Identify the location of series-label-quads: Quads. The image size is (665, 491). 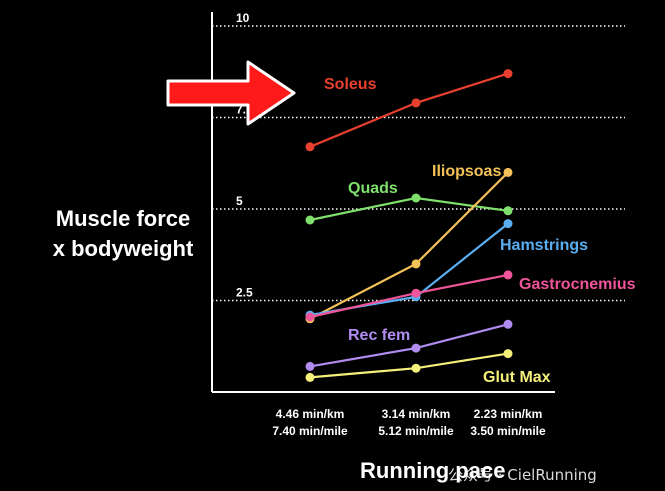
(373, 188).